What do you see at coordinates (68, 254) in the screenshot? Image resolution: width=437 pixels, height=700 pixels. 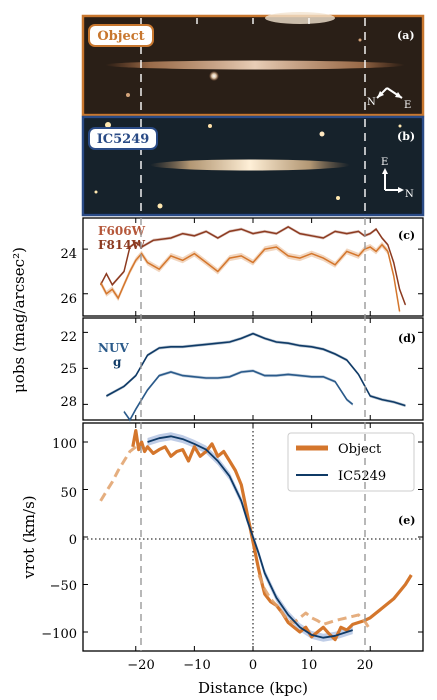 I see `c-ytick-24: 24` at bounding box center [68, 254].